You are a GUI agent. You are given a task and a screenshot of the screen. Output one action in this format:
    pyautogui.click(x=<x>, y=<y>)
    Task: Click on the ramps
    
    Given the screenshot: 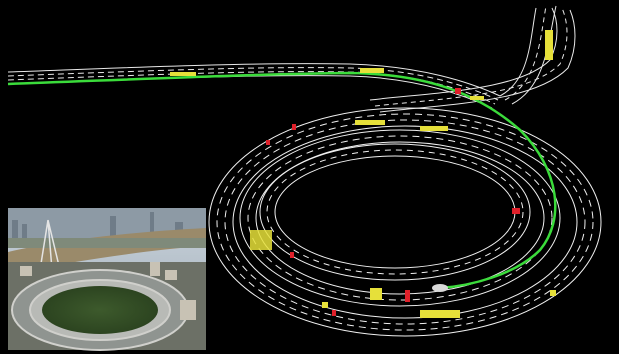 What is the action you would take?
    pyautogui.click(x=472, y=59)
    